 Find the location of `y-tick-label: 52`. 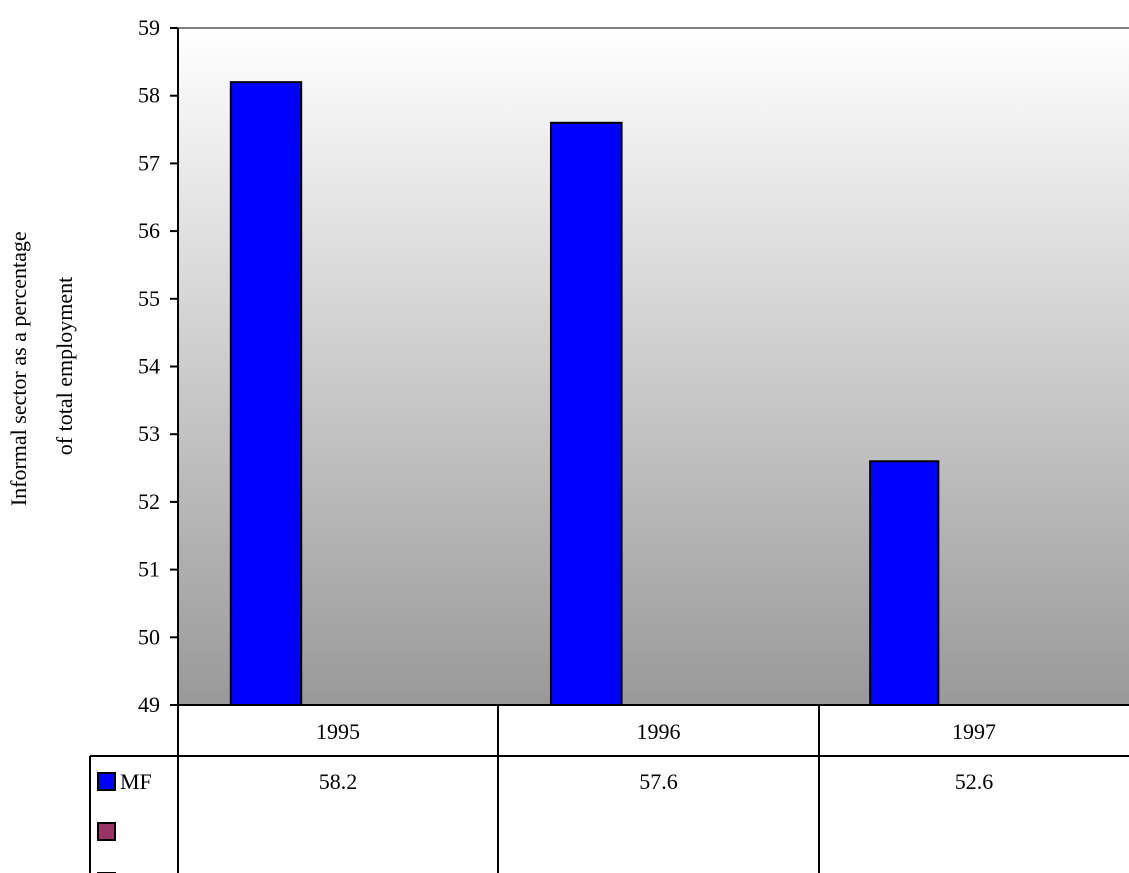

y-tick-label: 52 is located at coordinates (149, 501).